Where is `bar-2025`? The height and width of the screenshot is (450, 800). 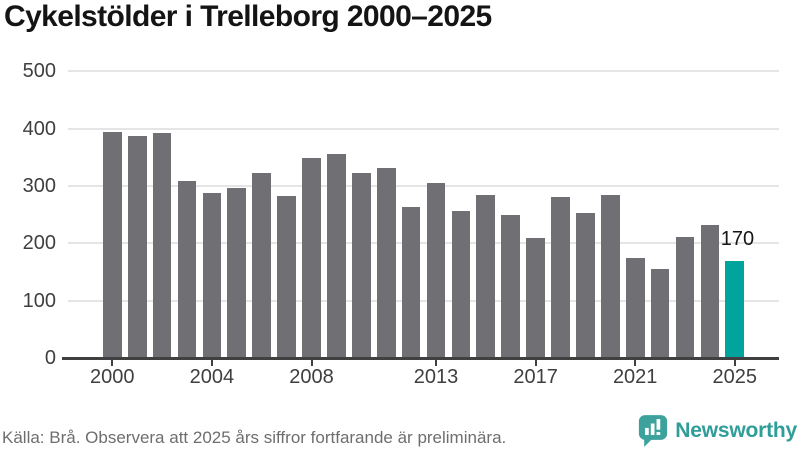 bar-2025 is located at coordinates (735, 309).